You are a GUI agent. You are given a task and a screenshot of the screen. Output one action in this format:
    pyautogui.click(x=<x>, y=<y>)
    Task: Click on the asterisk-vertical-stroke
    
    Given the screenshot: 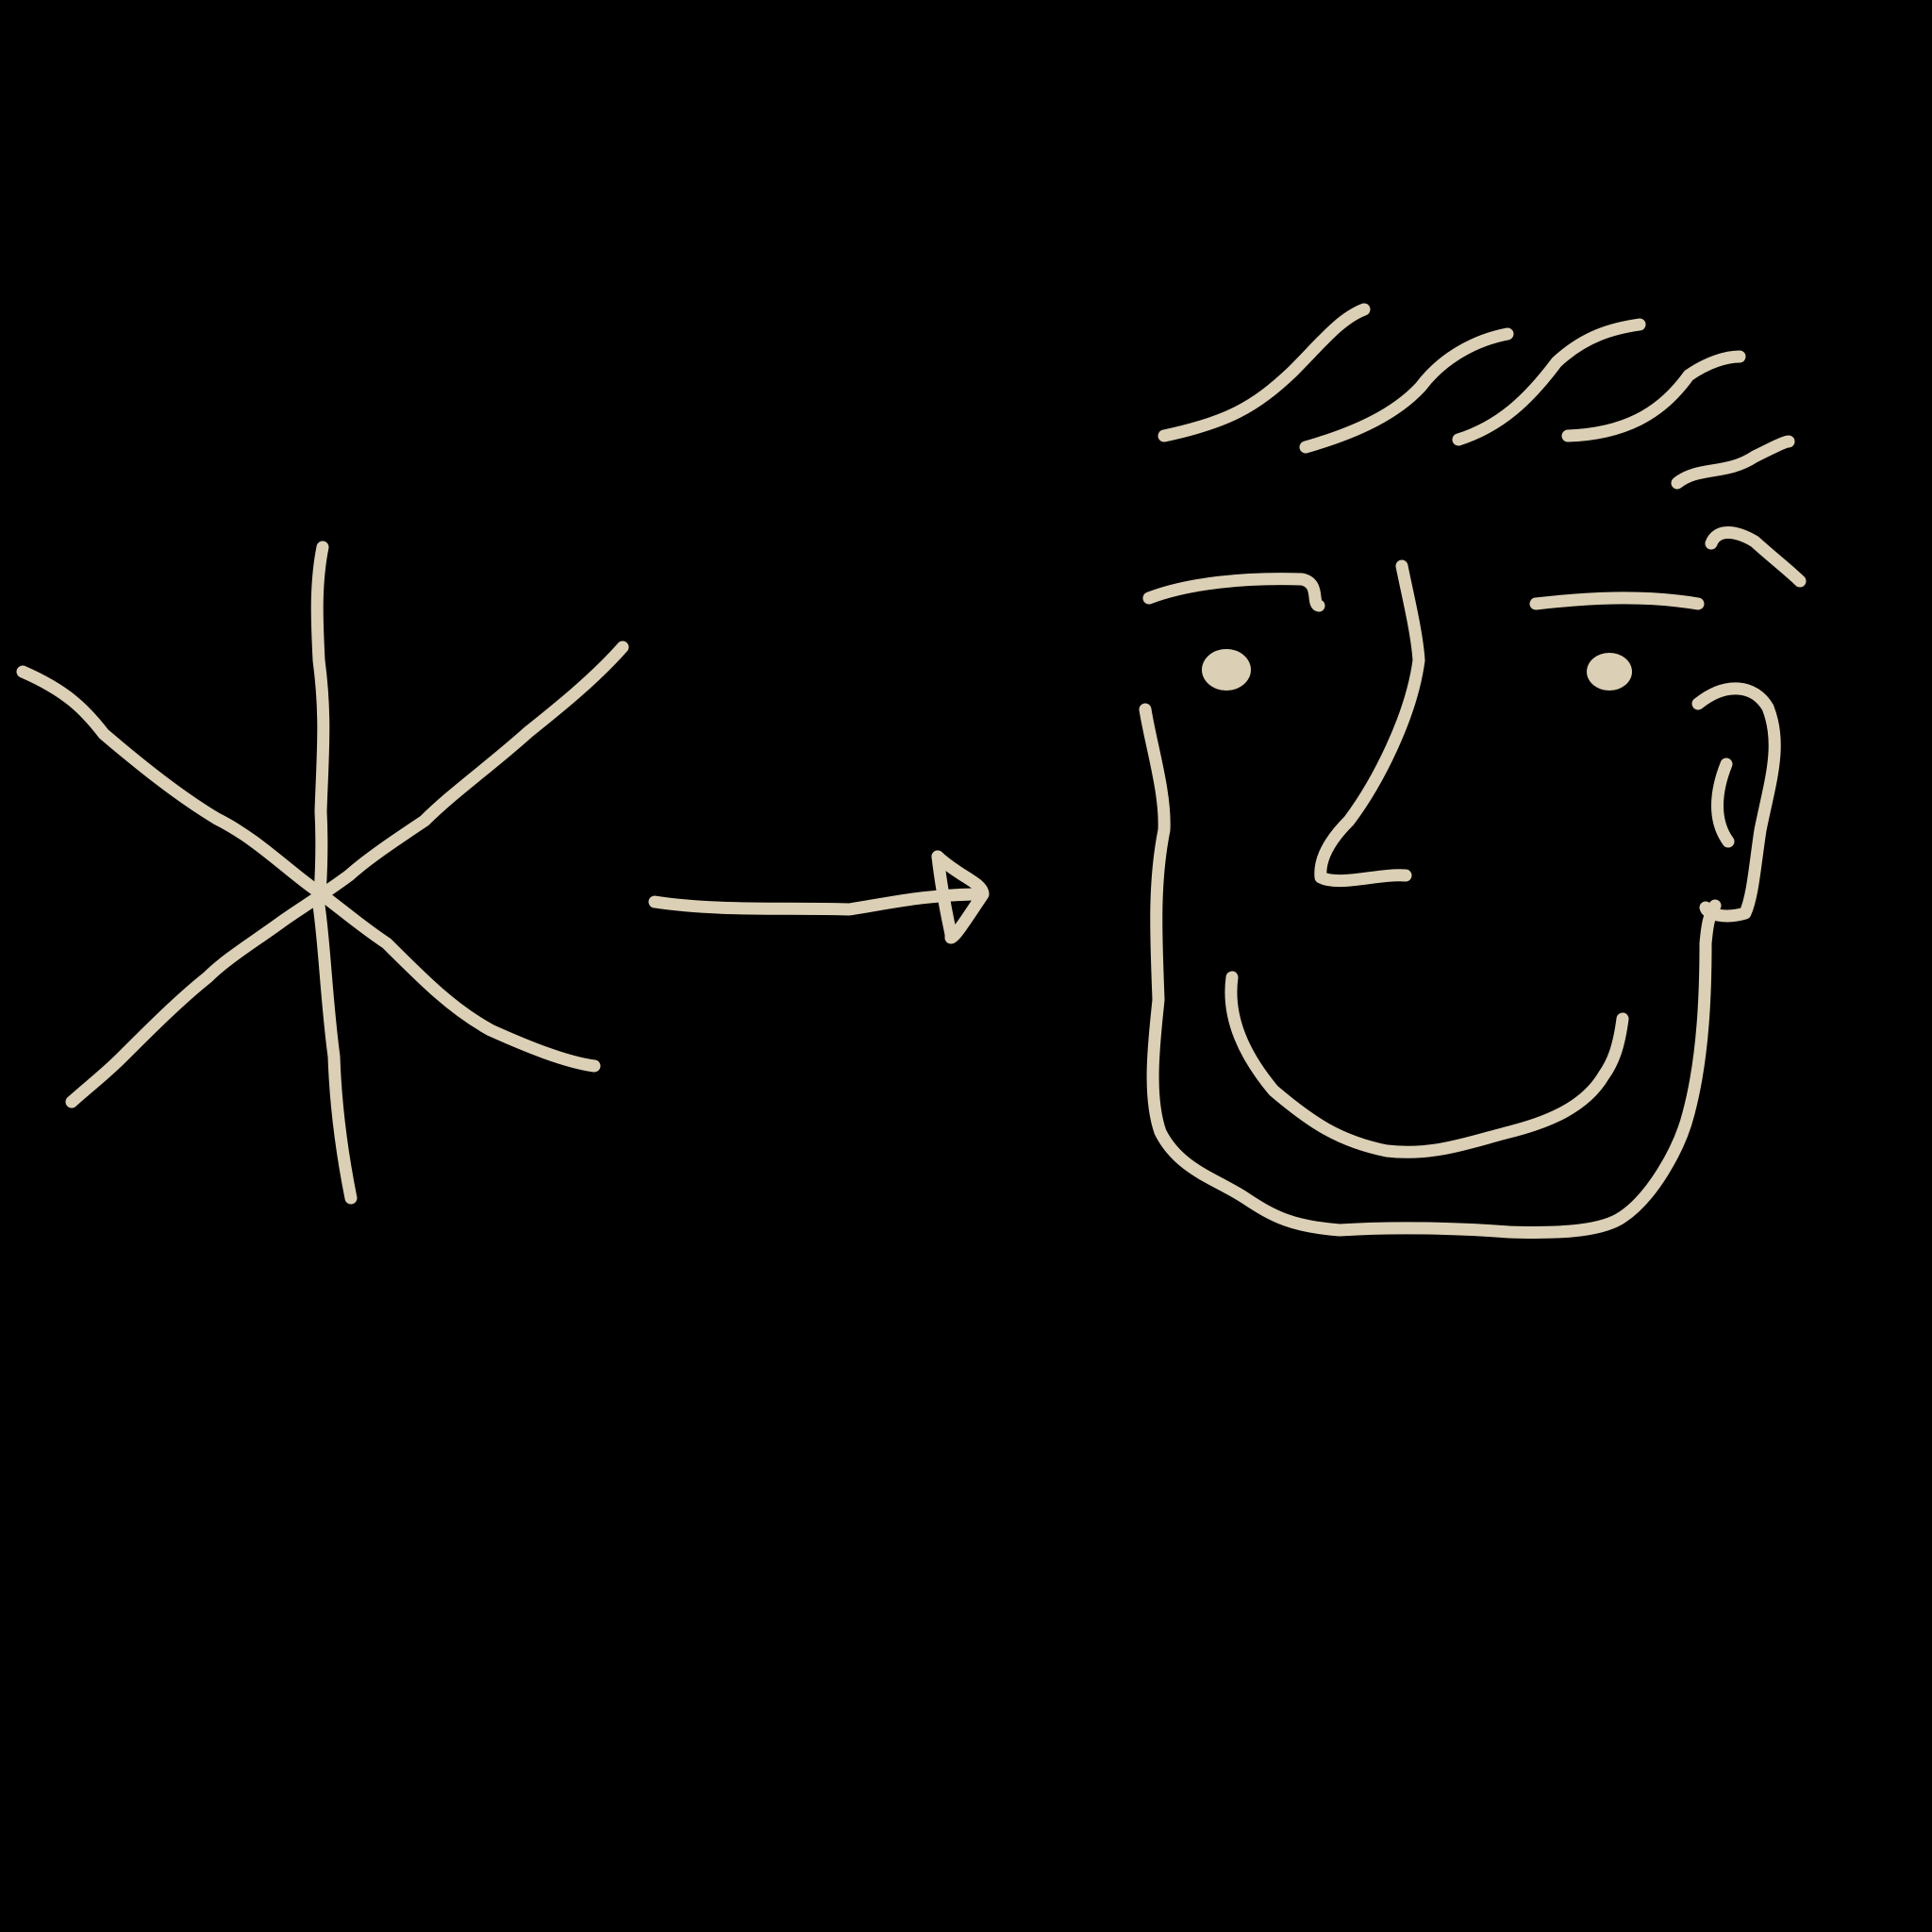 What is the action you would take?
    pyautogui.click(x=334, y=873)
    